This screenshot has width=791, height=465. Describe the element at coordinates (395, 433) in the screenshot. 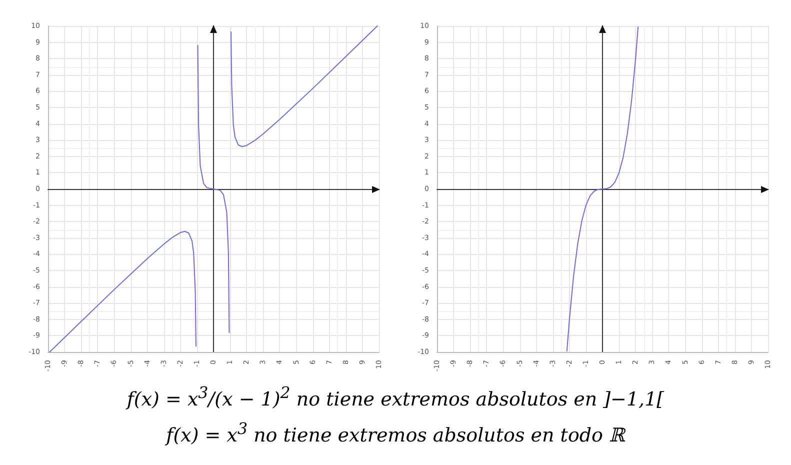

I see `text: f(x) = x$^{3}$ no tiene extremos absolutos en todo ℝ` at that location.